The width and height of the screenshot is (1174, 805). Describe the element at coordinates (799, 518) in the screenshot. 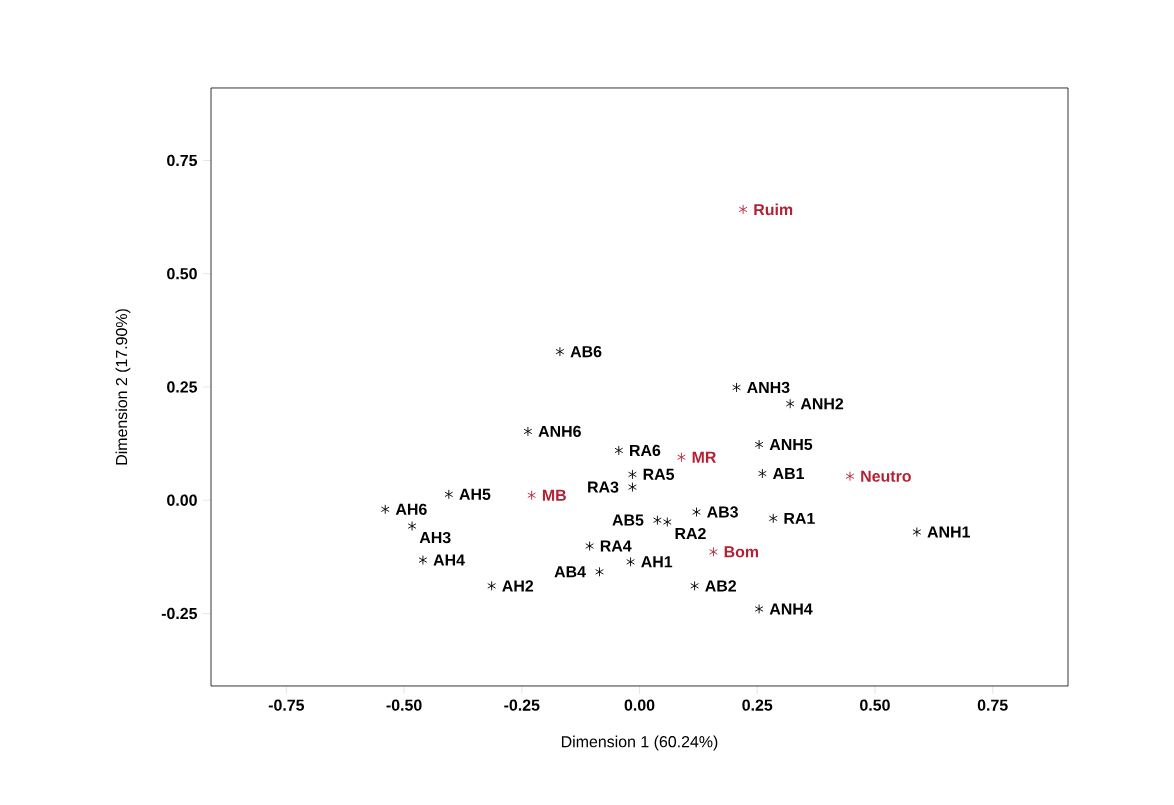

I see `series-label: RA1` at that location.